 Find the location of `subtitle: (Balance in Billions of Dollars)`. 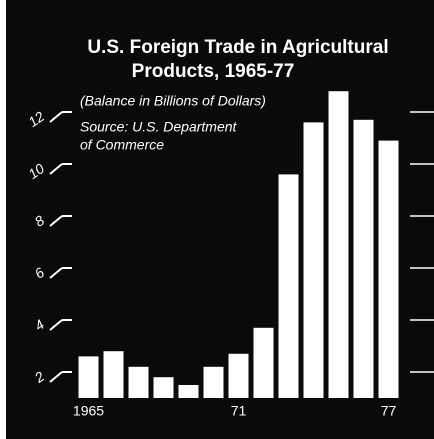

subtitle: (Balance in Billions of Dollars) is located at coordinates (173, 101).